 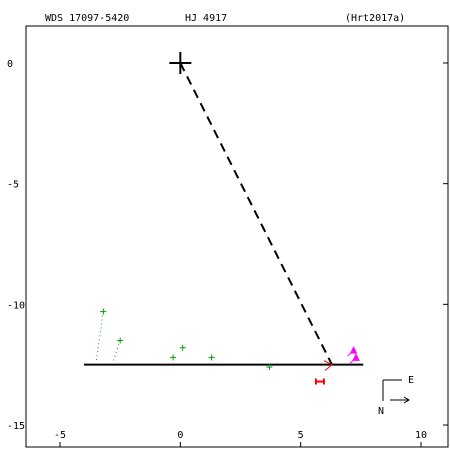 What do you see at coordinates (381, 411) in the screenshot?
I see `compass-north-label: N` at bounding box center [381, 411].